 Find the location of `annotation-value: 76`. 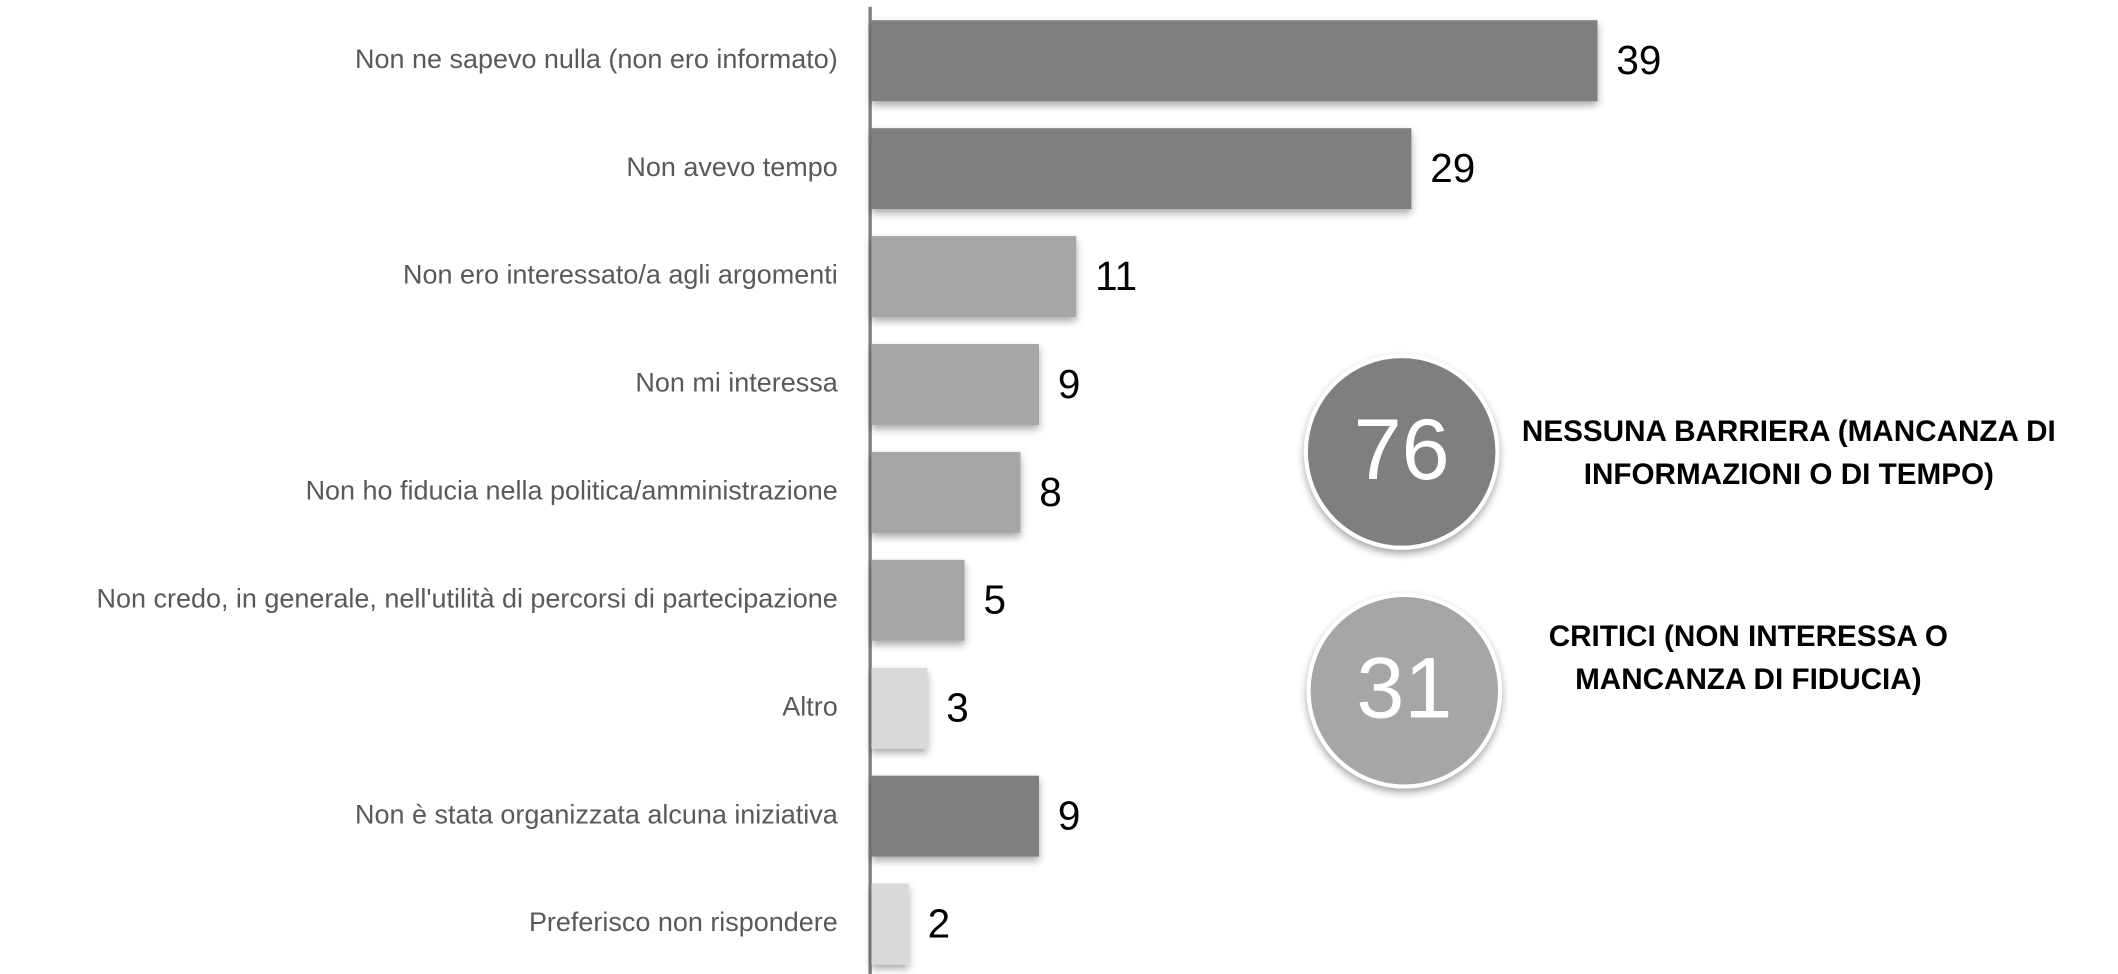

annotation-value: 76 is located at coordinates (1402, 450).